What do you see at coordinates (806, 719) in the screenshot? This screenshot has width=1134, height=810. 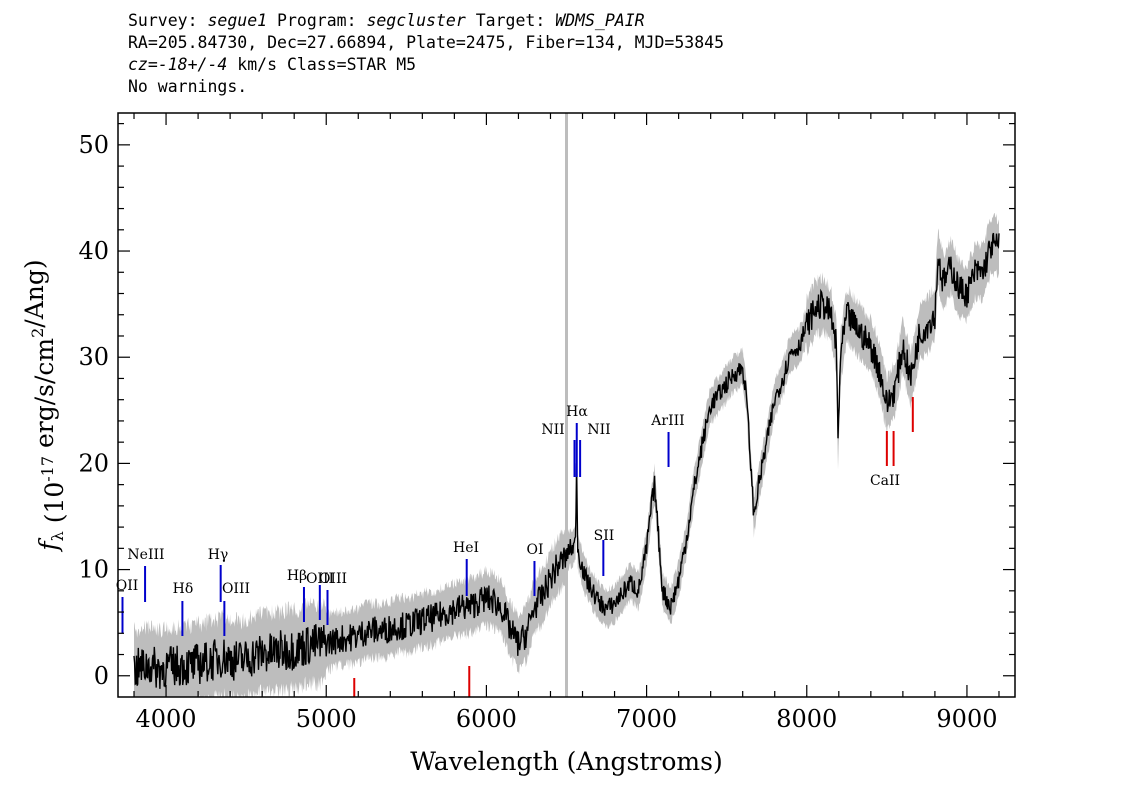 I see `x-tick-label-8000: 8000` at bounding box center [806, 719].